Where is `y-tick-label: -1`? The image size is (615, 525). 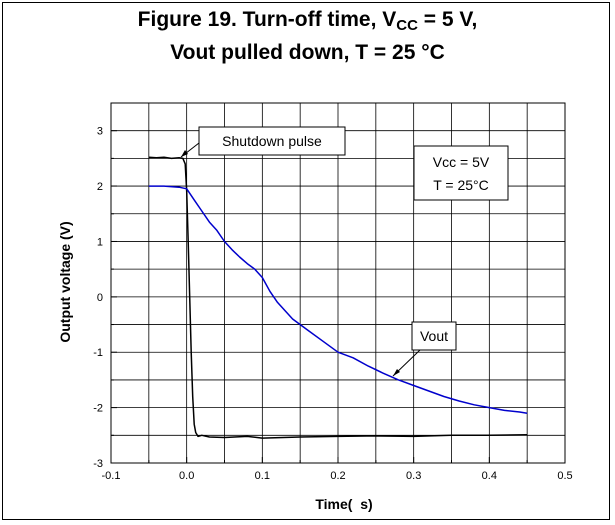
y-tick-label: -1 is located at coordinates (98, 353).